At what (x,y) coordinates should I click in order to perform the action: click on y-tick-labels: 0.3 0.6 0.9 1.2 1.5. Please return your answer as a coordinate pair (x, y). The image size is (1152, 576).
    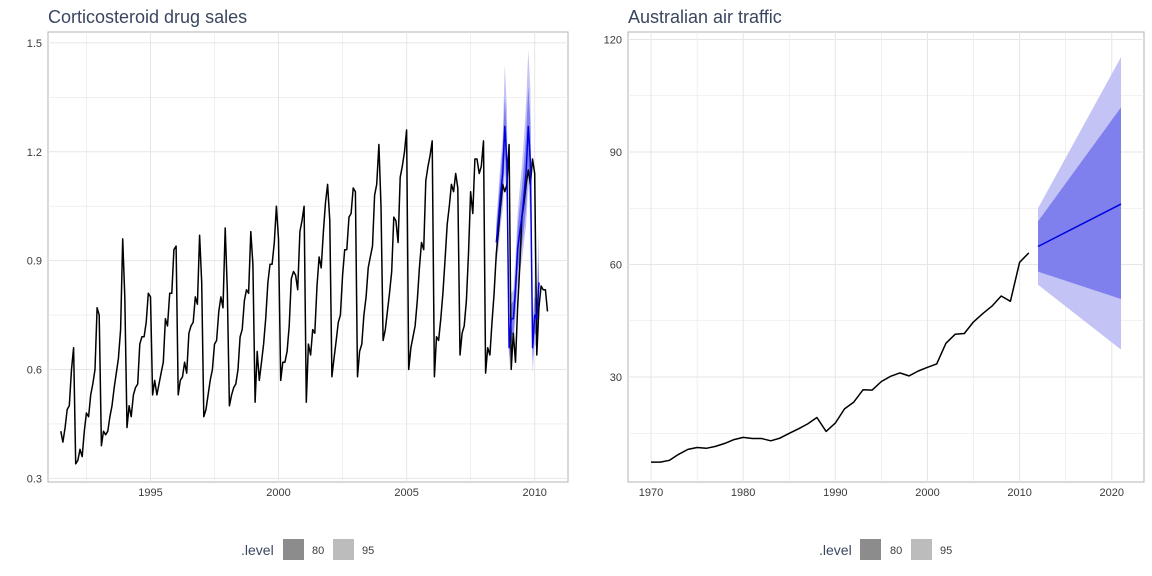
    Looking at the image, I should click on (34, 261).